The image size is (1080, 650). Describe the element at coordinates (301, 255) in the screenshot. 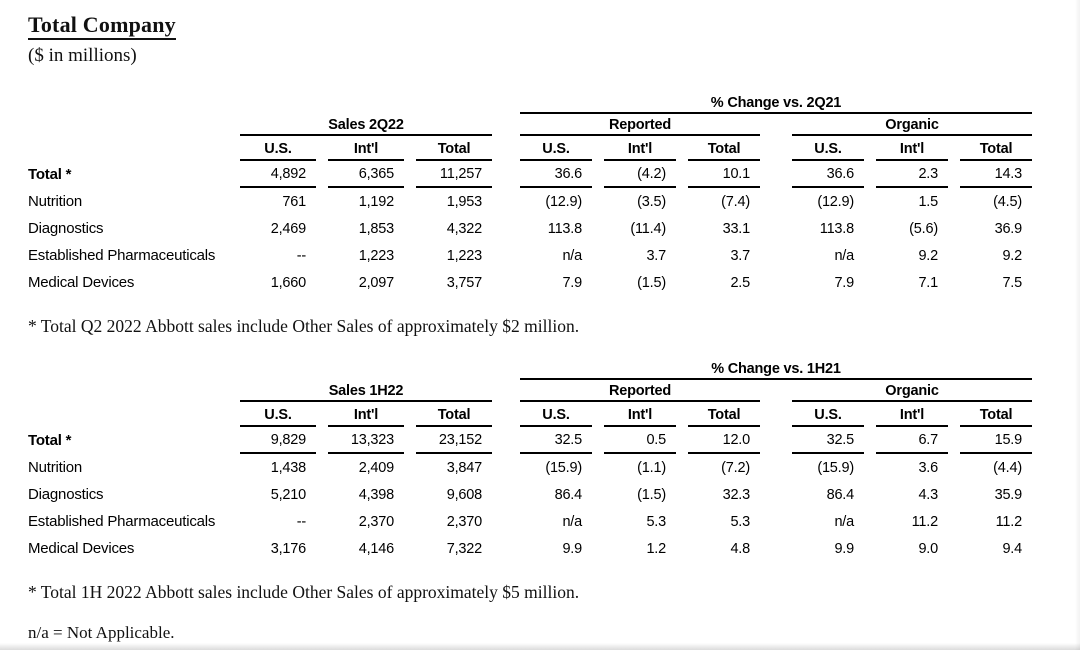

I see `cell-value: --` at that location.